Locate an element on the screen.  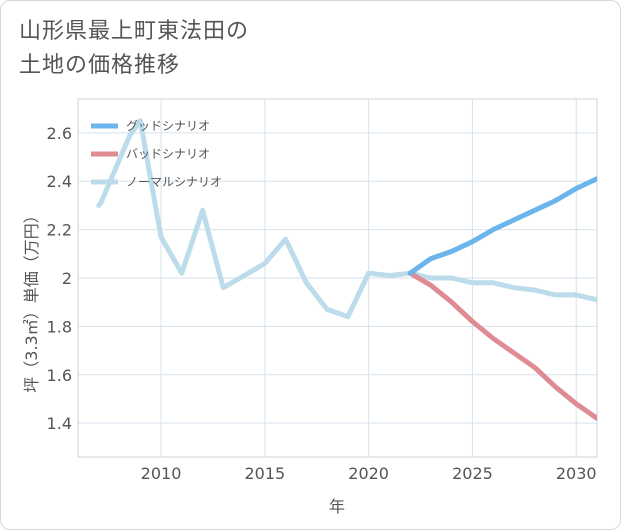
y-tick-label: 2.4 is located at coordinates (59, 181).